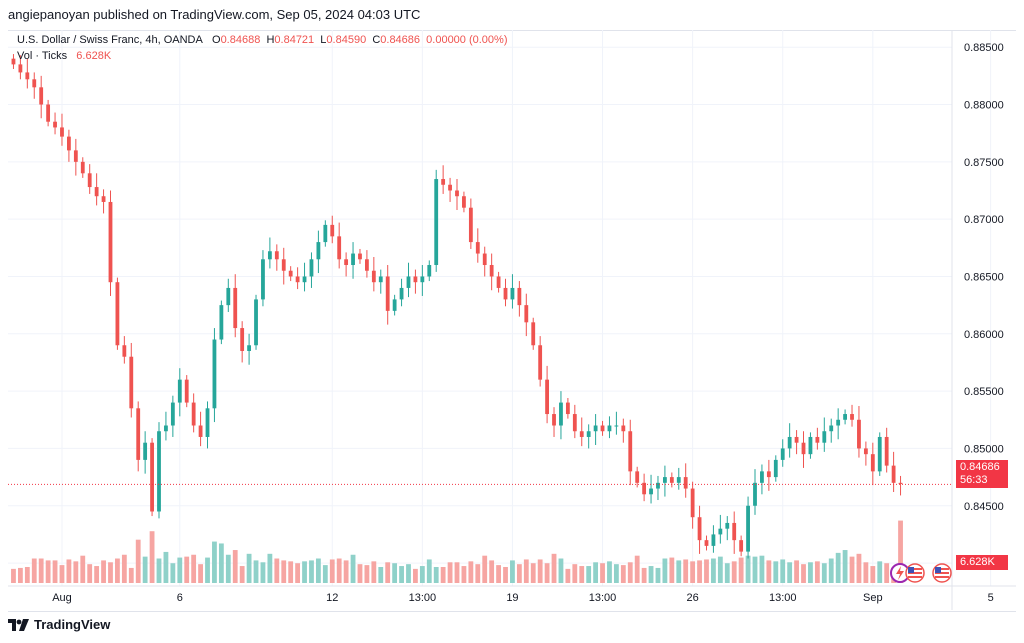  I want to click on volume-label: Vol · Ticks, so click(42, 56).